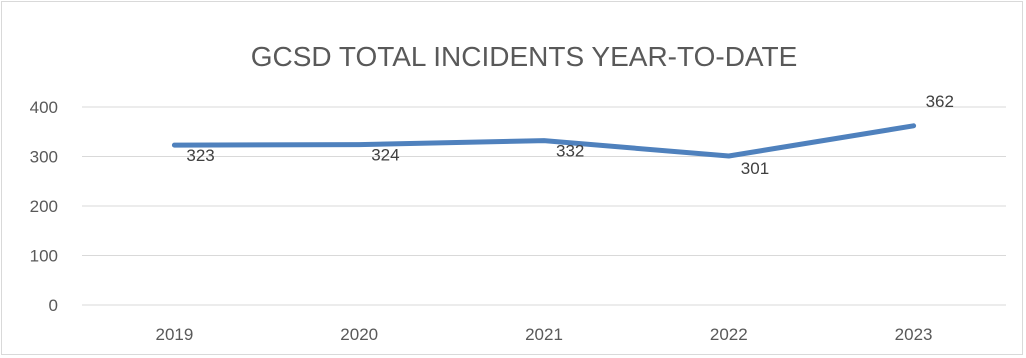 This screenshot has height=358, width=1026. What do you see at coordinates (385, 155) in the screenshot?
I see `data-label: 324` at bounding box center [385, 155].